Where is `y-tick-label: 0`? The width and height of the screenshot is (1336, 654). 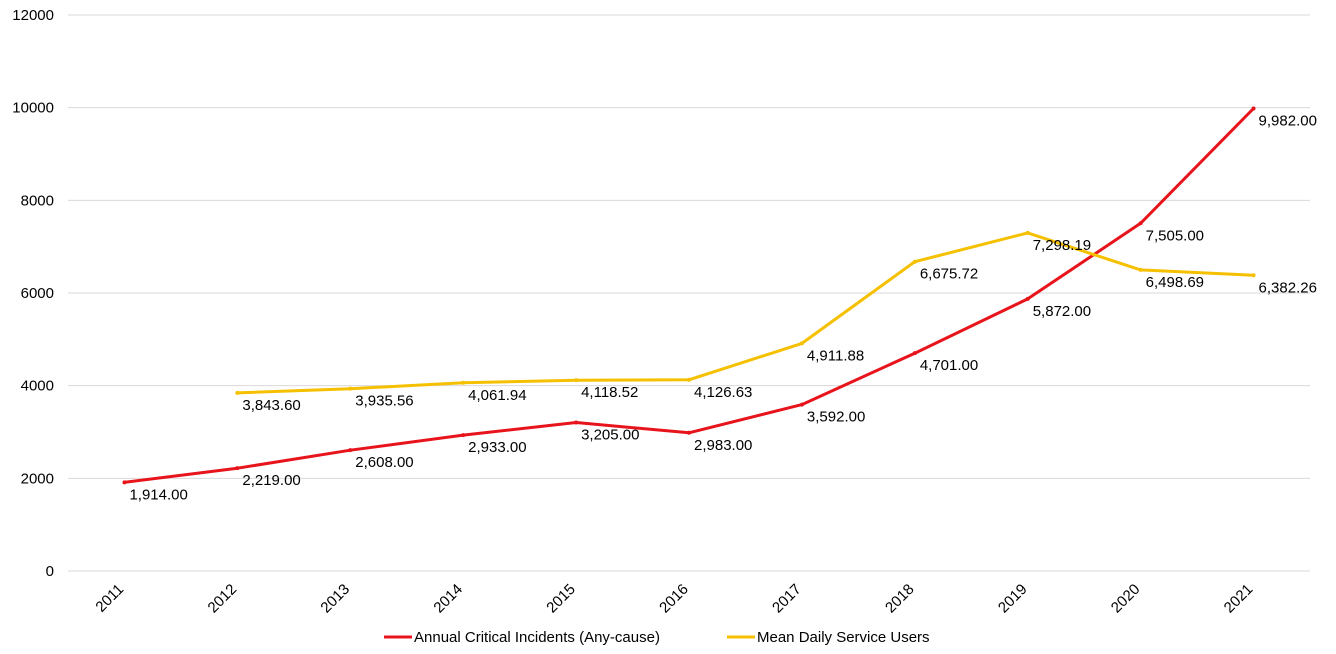
y-tick-label: 0 is located at coordinates (50, 571).